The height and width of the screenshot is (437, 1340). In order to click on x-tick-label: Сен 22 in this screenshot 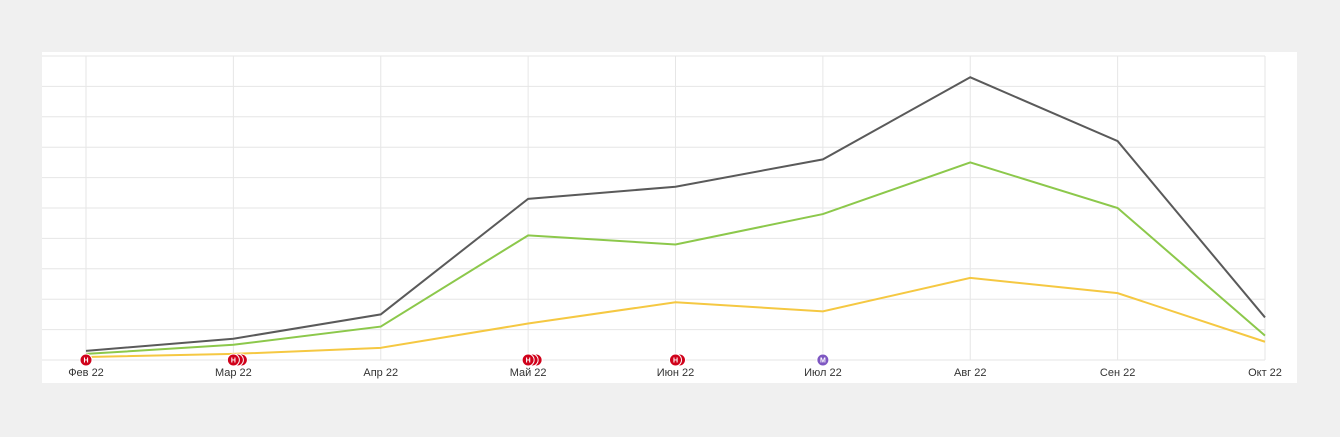, I will do `click(1117, 373)`.